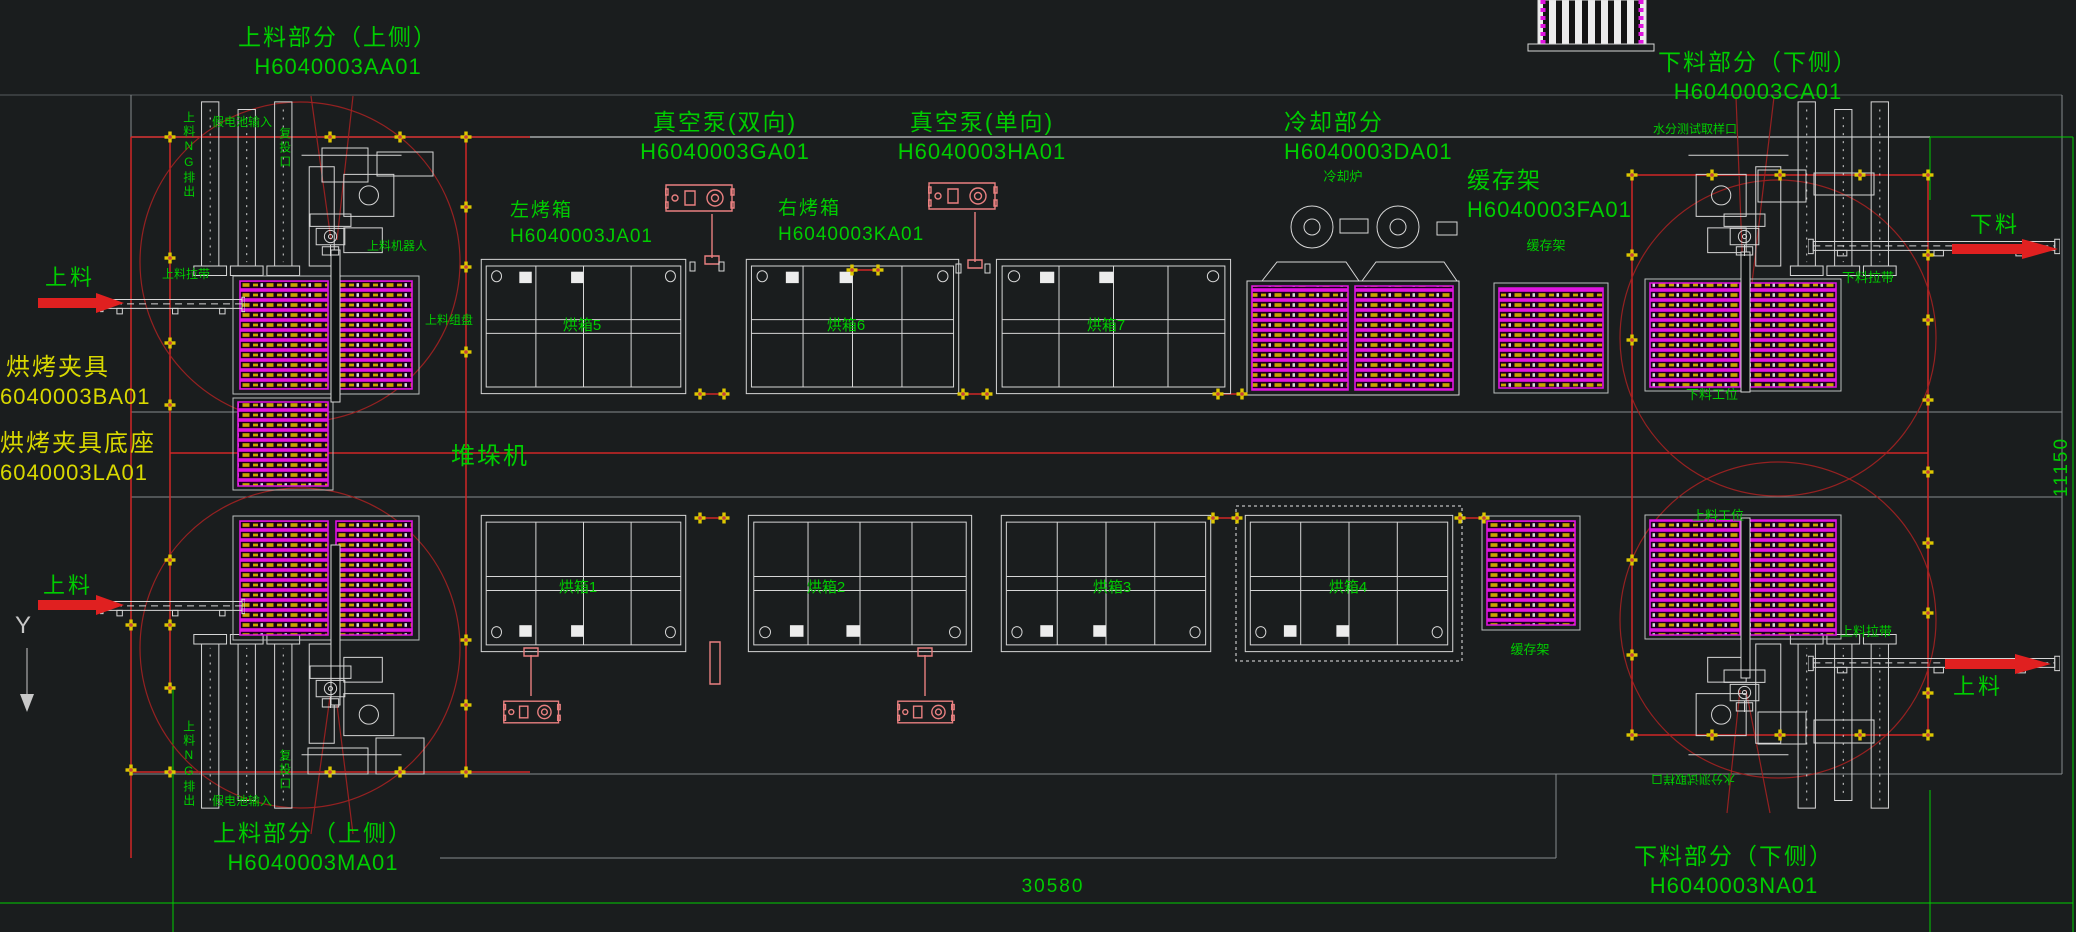 The image size is (2076, 932). What do you see at coordinates (1695, 129) in the screenshot?
I see `label-moisture-test-port-top: 水分测试取样口` at bounding box center [1695, 129].